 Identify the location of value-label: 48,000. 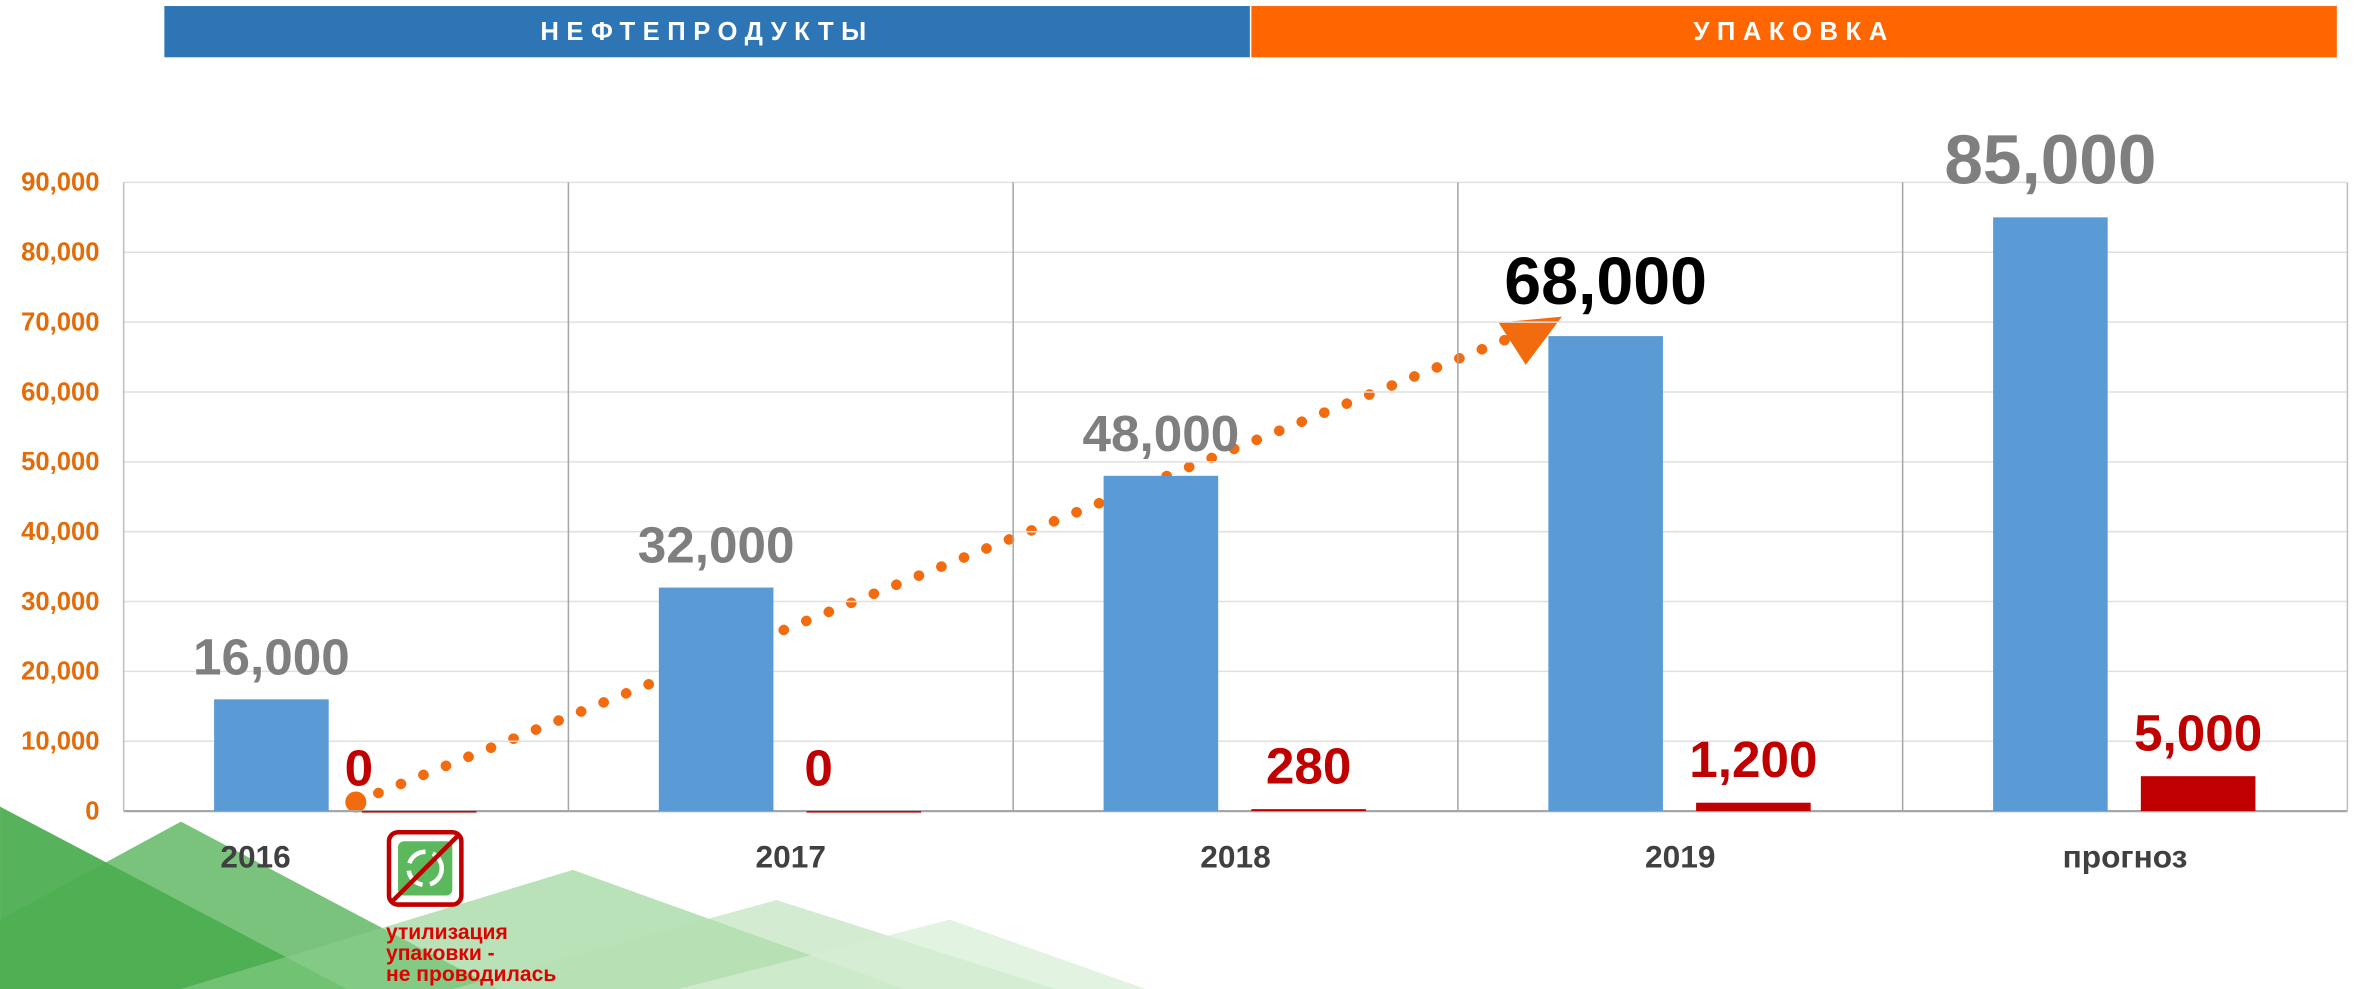
(1161, 433).